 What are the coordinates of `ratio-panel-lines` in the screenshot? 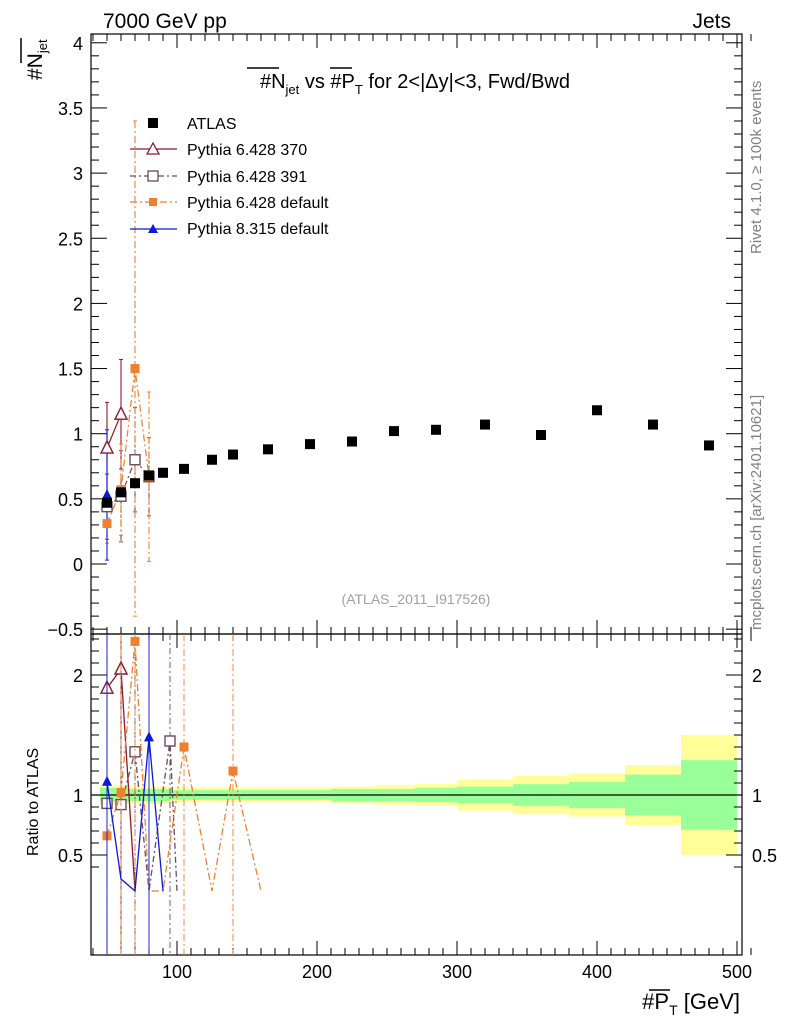 It's located at (180, 794).